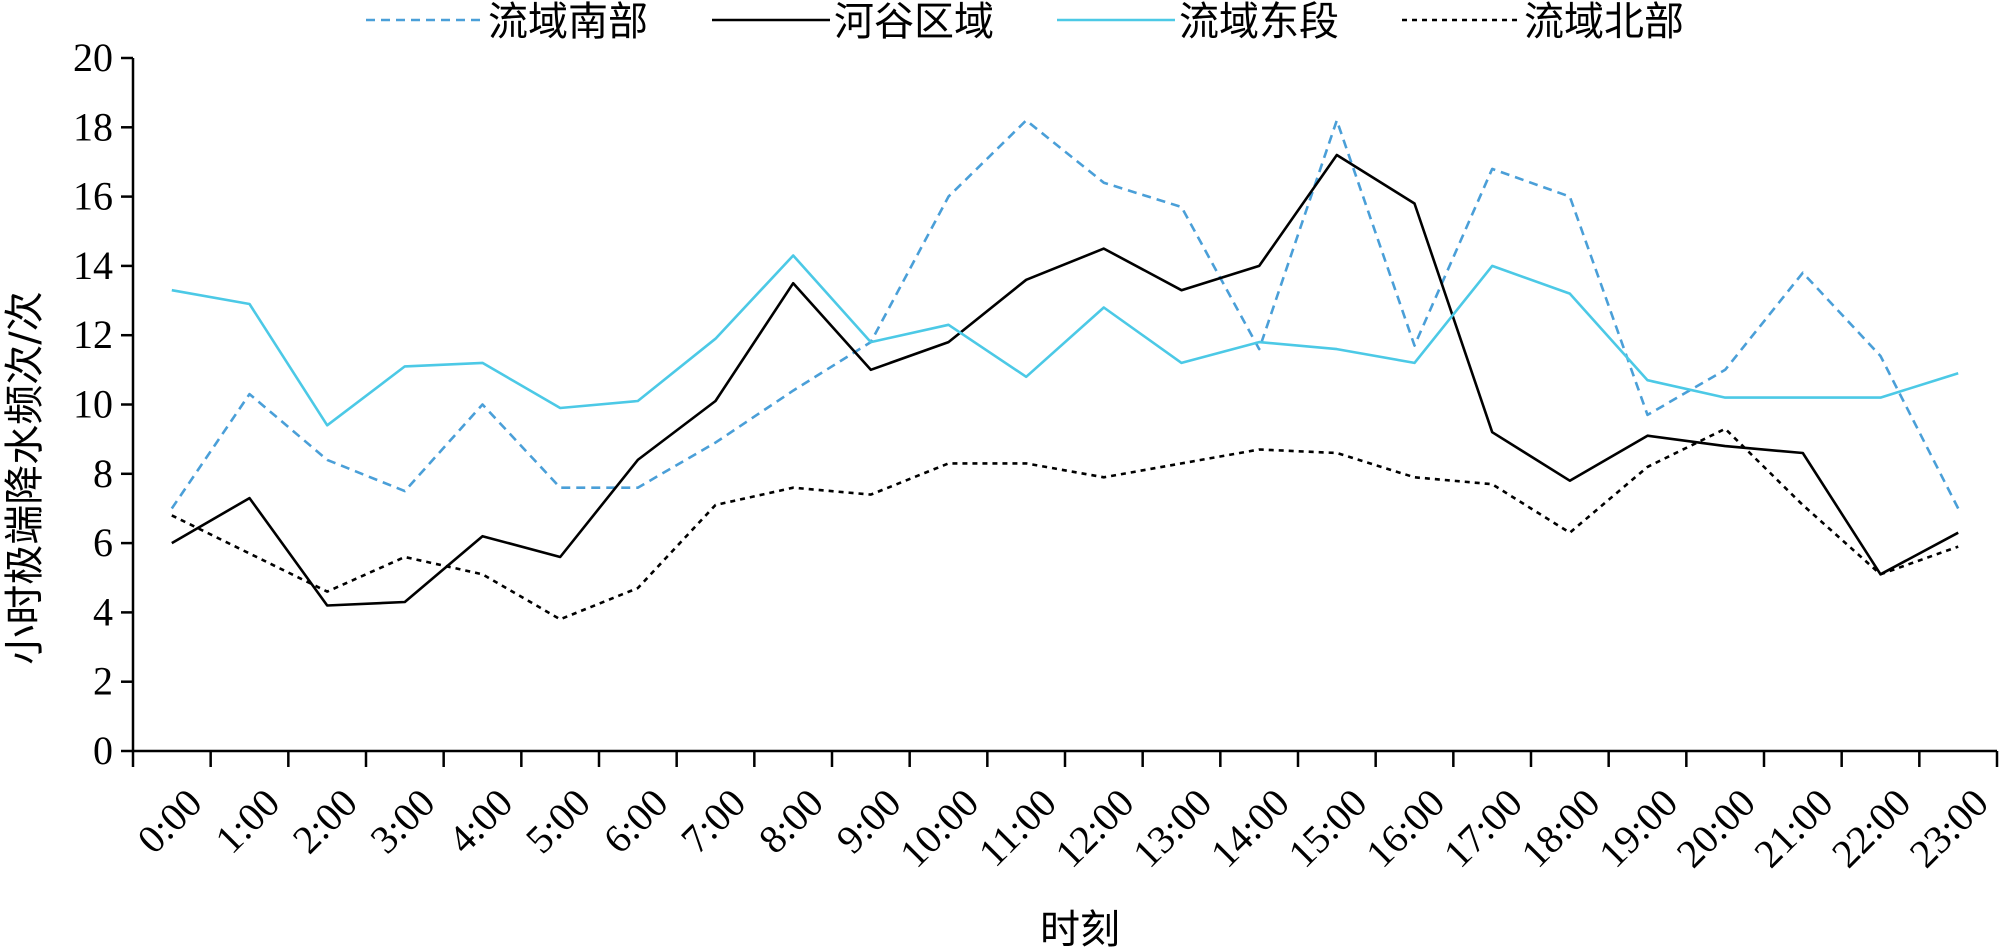 The width and height of the screenshot is (2000, 950). I want to click on y-tick-label: 16, so click(93, 196).